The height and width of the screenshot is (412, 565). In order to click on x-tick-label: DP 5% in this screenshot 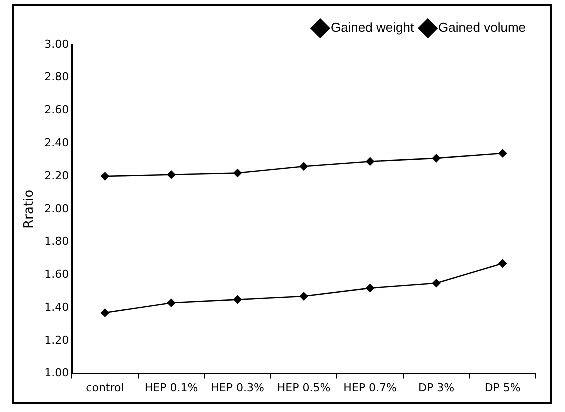, I will do `click(502, 387)`.